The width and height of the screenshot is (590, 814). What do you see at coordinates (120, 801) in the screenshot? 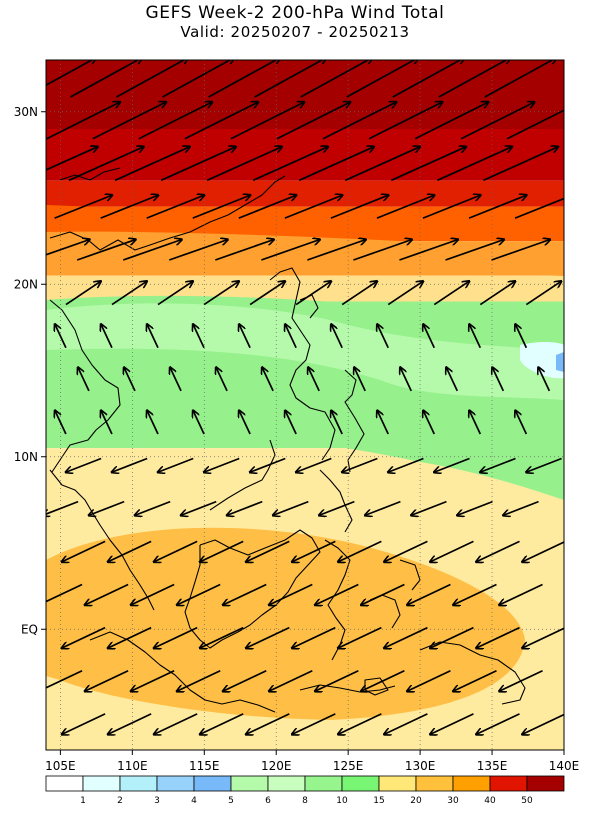
I see `colorbar-label-1: 2` at bounding box center [120, 801].